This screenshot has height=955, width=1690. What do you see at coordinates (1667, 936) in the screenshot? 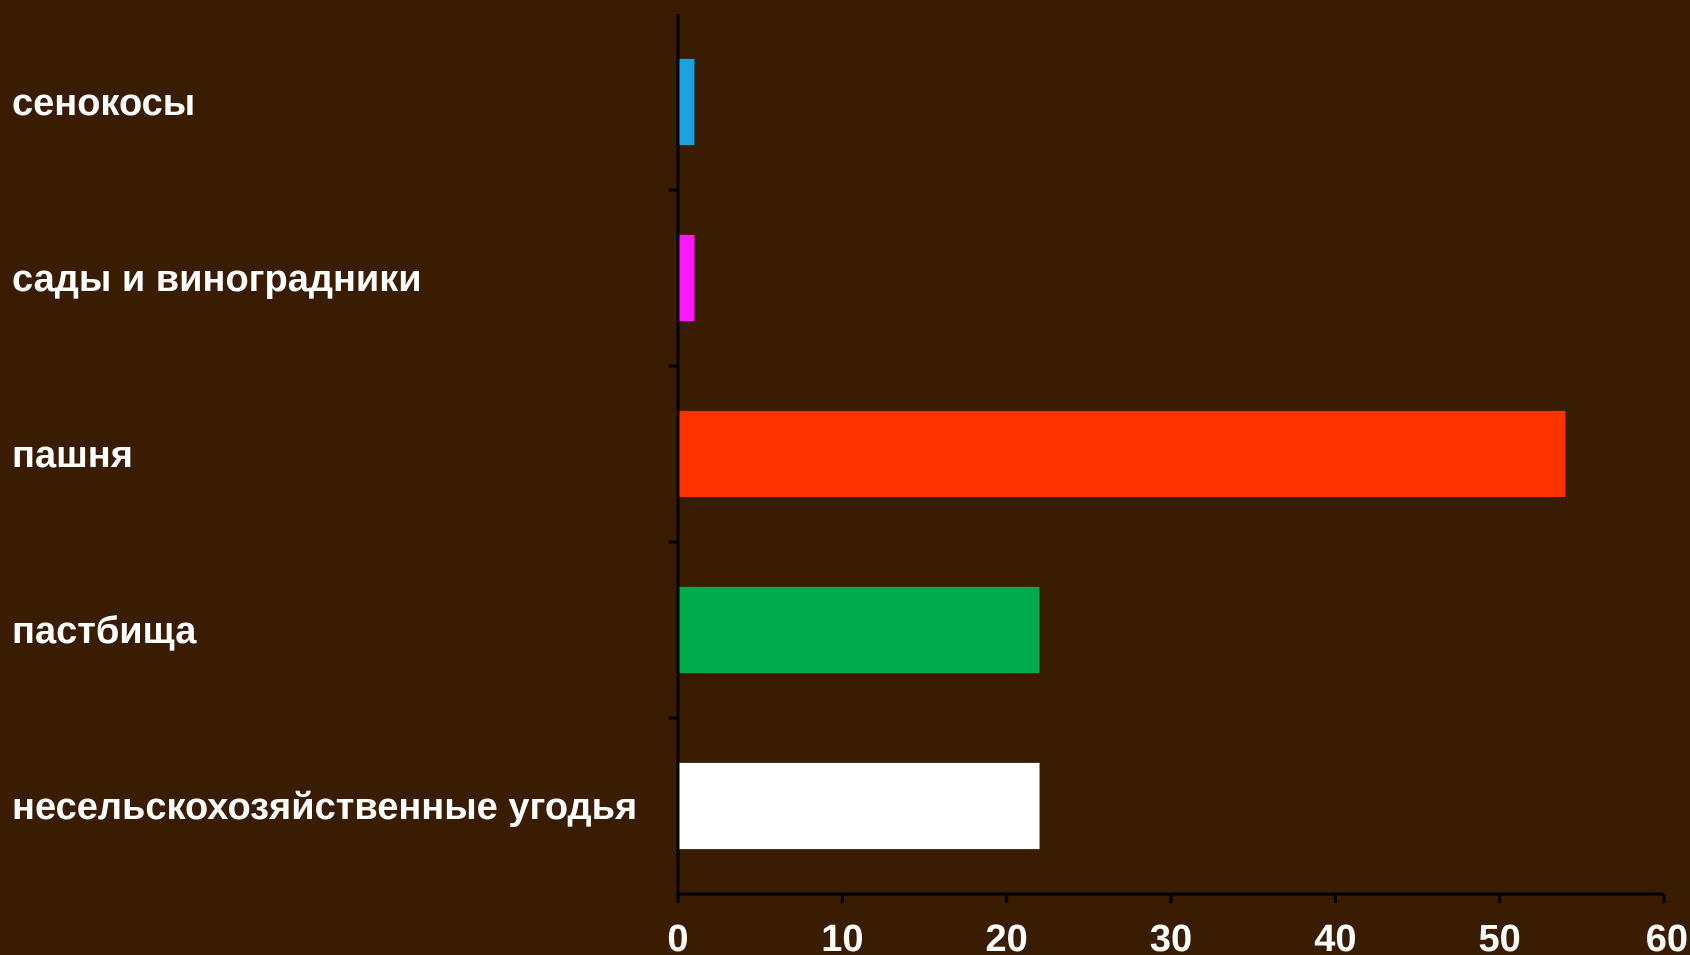
I see `x-tick-label-6: 60` at bounding box center [1667, 936].